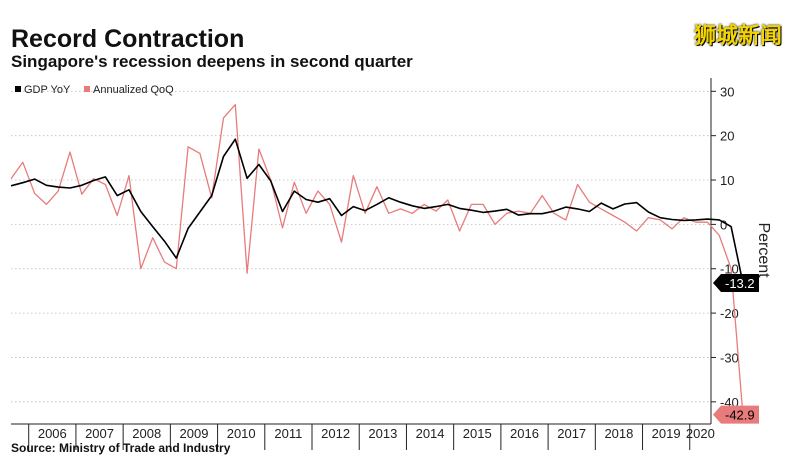 This screenshot has width=800, height=473. Describe the element at coordinates (133, 90) in the screenshot. I see `legend-label-annualized-qoq: Annualized QoQ` at that location.